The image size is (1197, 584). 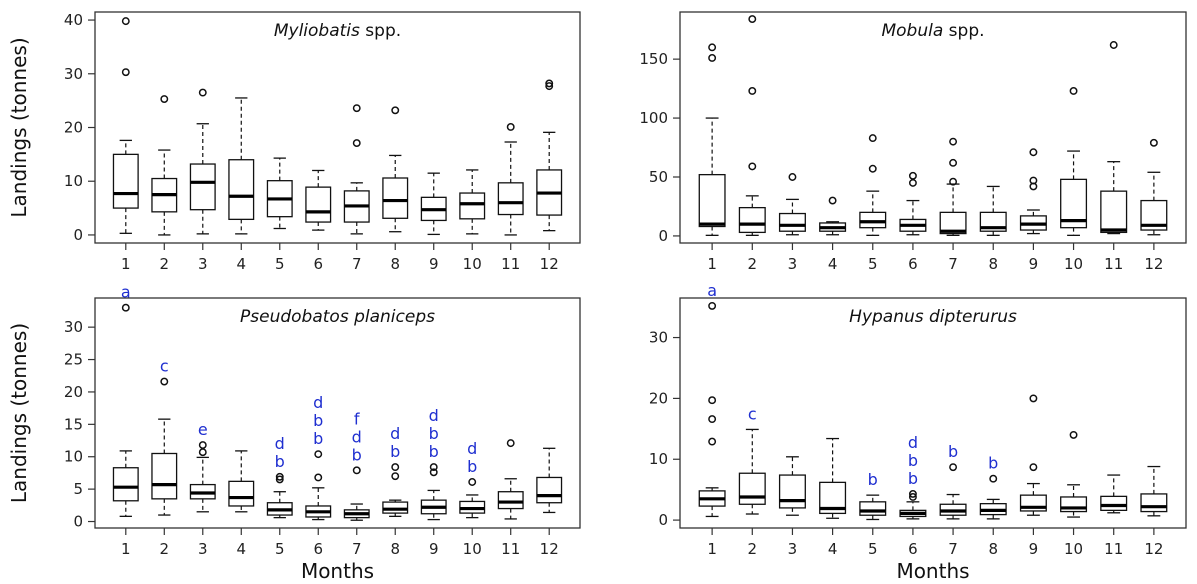 What do you see at coordinates (932, 571) in the screenshot?
I see `x-axis-title: Months` at bounding box center [932, 571].